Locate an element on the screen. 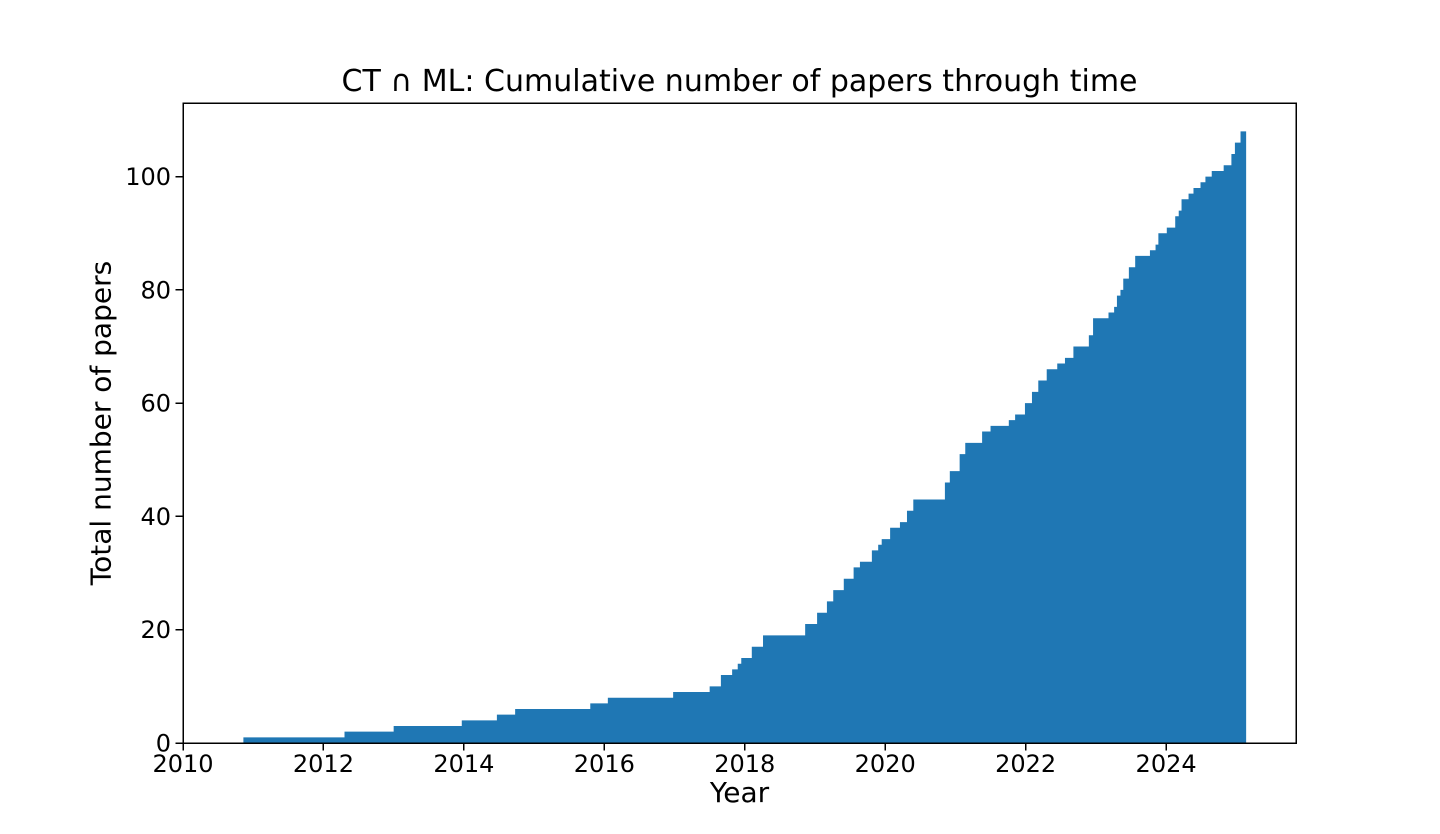  y-tick-label: 100 is located at coordinates (148, 177).